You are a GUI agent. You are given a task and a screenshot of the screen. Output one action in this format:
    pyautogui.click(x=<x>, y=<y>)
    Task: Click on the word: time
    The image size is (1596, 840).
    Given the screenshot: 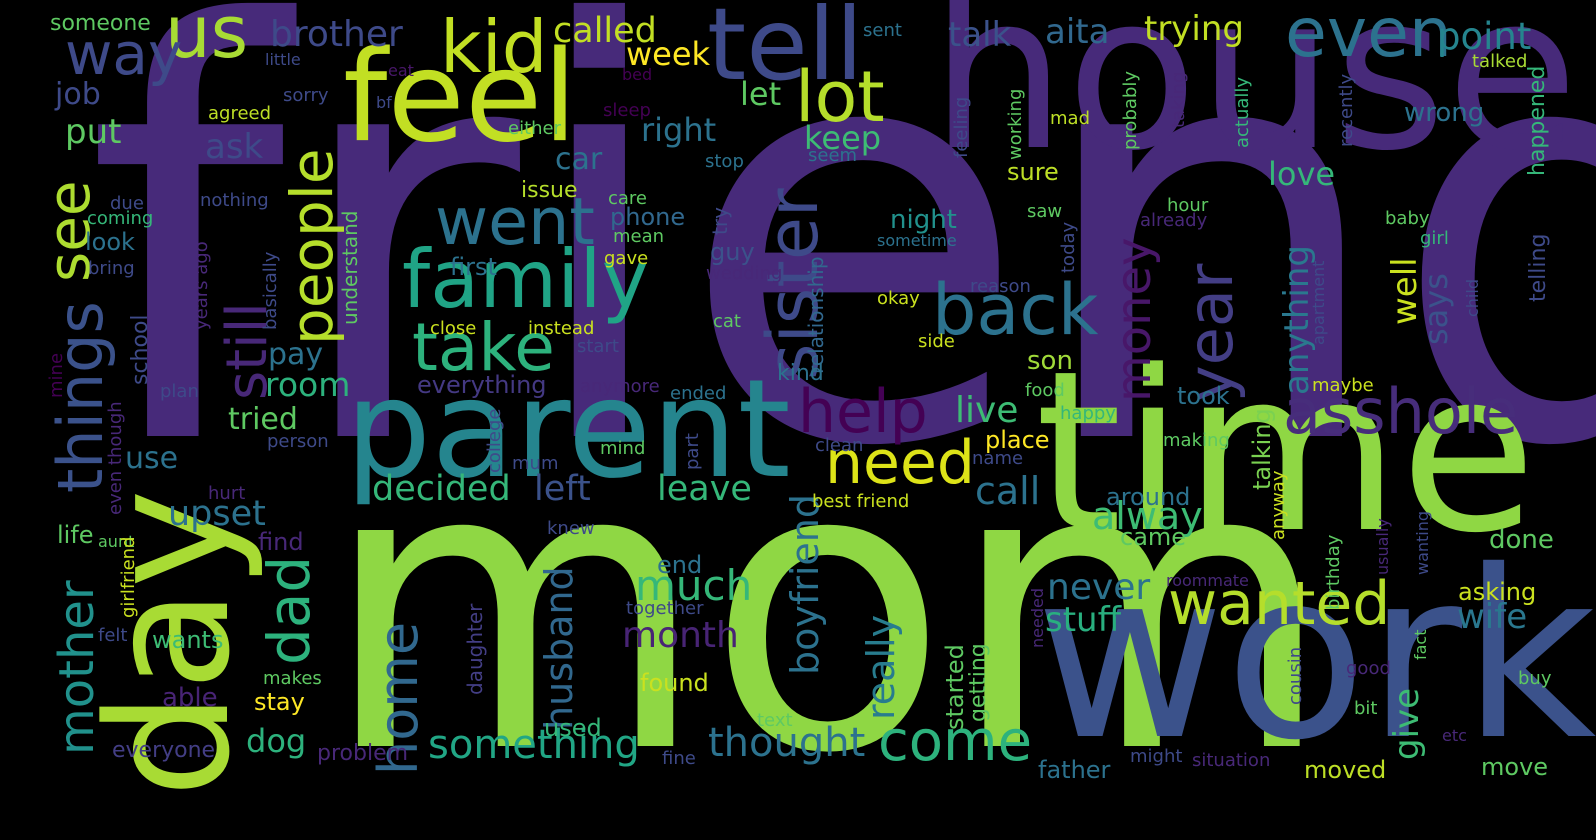 What is the action you would take?
    pyautogui.click(x=1286, y=453)
    